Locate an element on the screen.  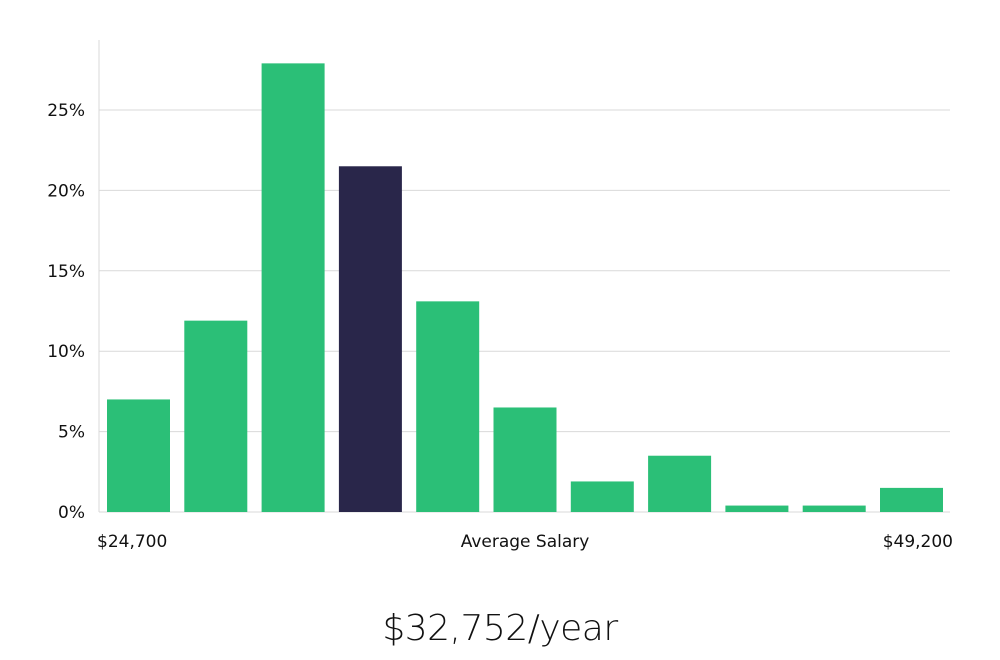
bar-highlighted is located at coordinates (370, 339).